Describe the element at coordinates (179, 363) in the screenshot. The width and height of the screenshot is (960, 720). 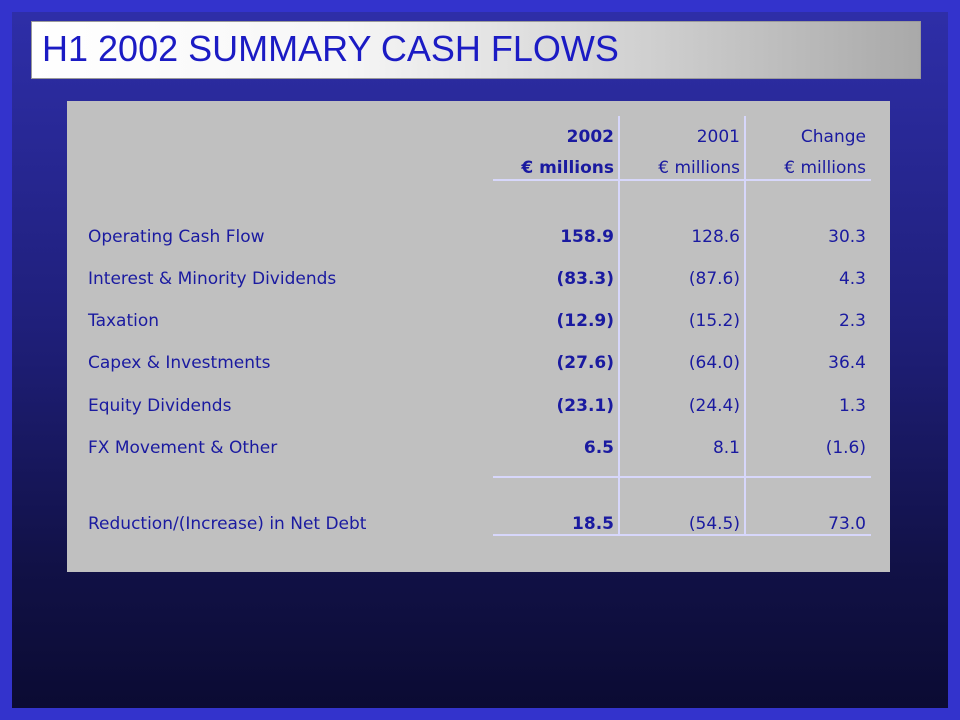
I see `row-label: Capex & Investments` at that location.